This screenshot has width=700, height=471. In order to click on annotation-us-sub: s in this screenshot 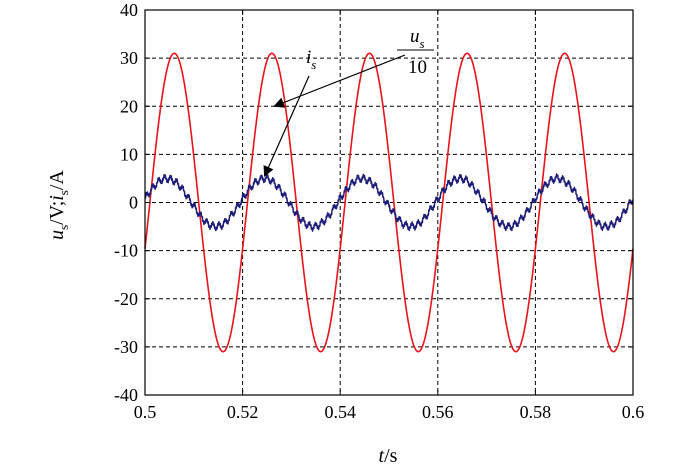, I will do `click(422, 43)`.